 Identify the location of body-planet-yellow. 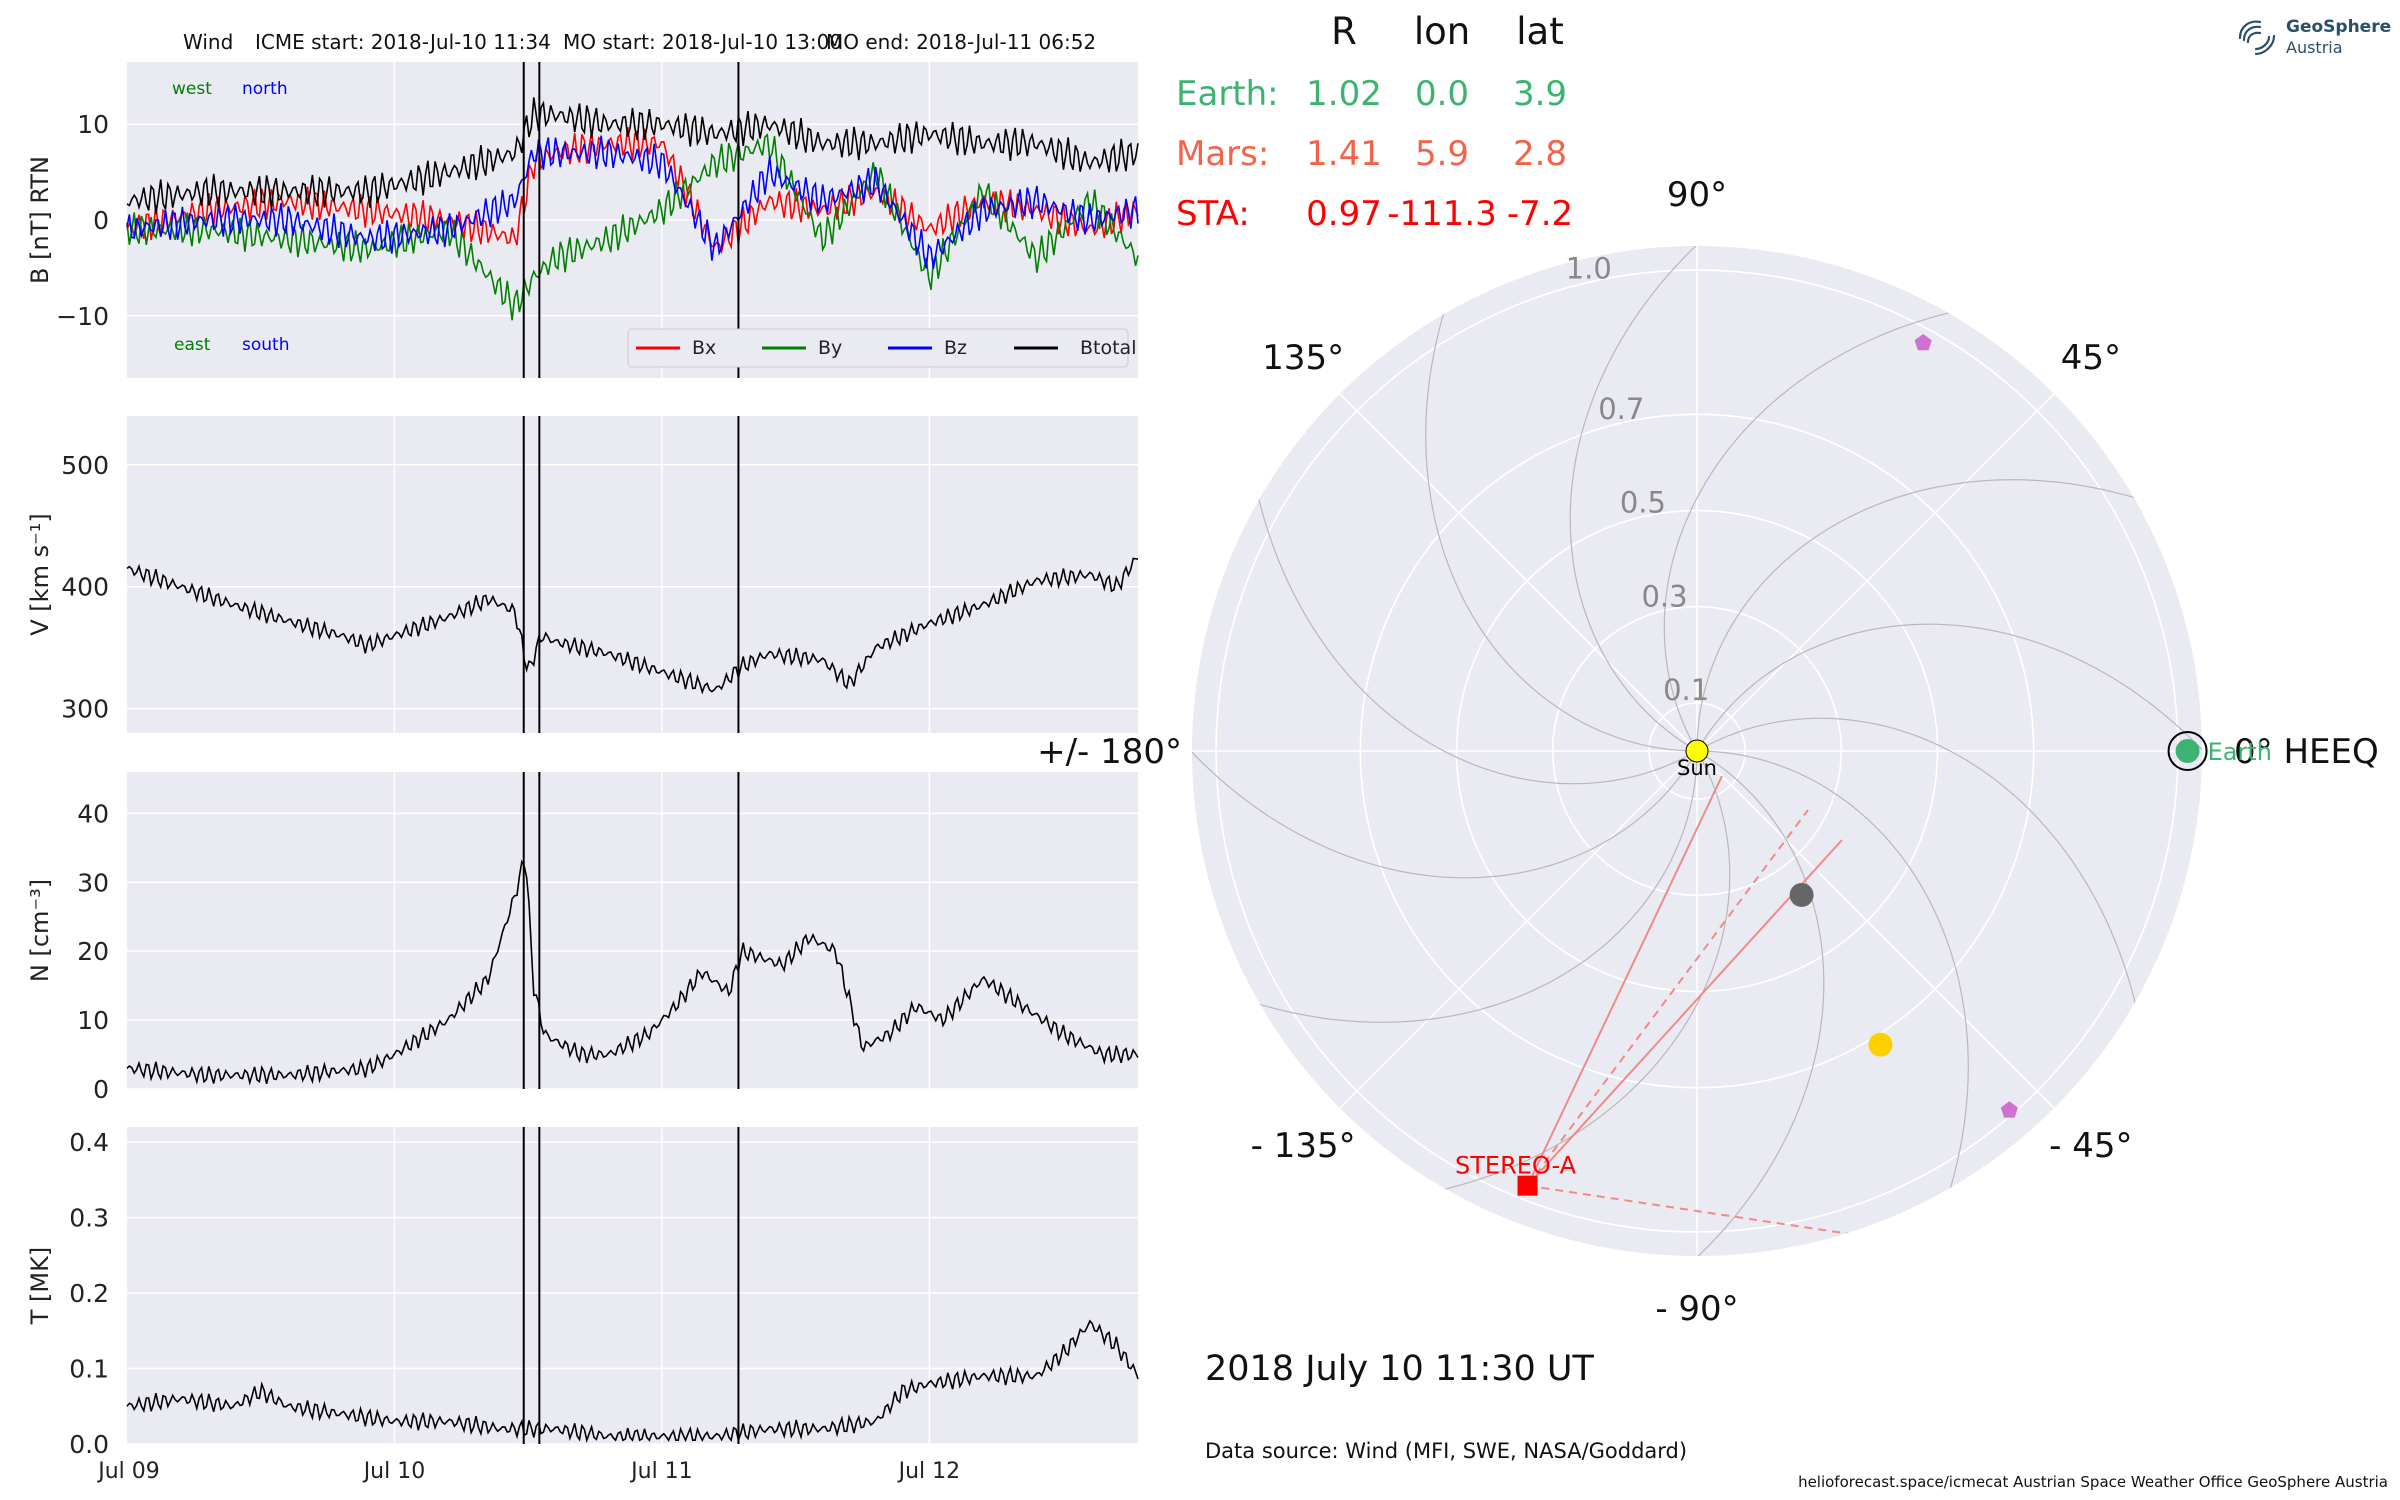
(1880, 1044).